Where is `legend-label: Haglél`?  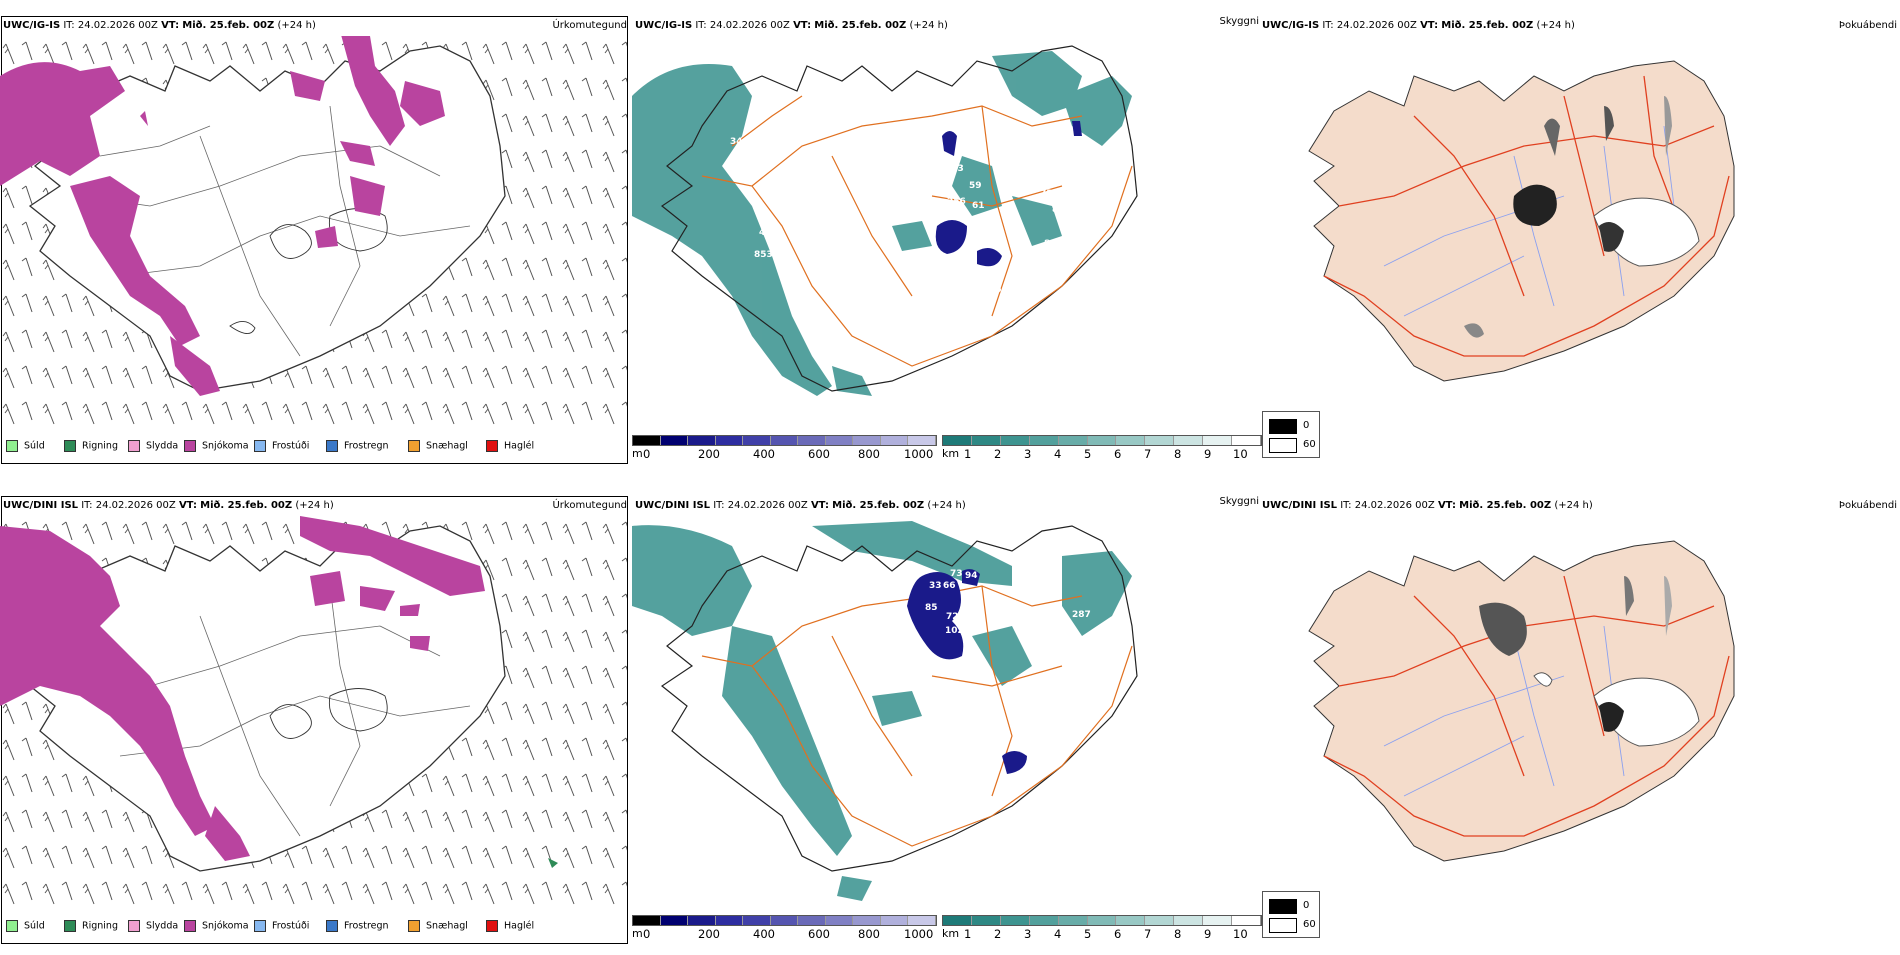
legend-label: Haglél is located at coordinates (519, 926).